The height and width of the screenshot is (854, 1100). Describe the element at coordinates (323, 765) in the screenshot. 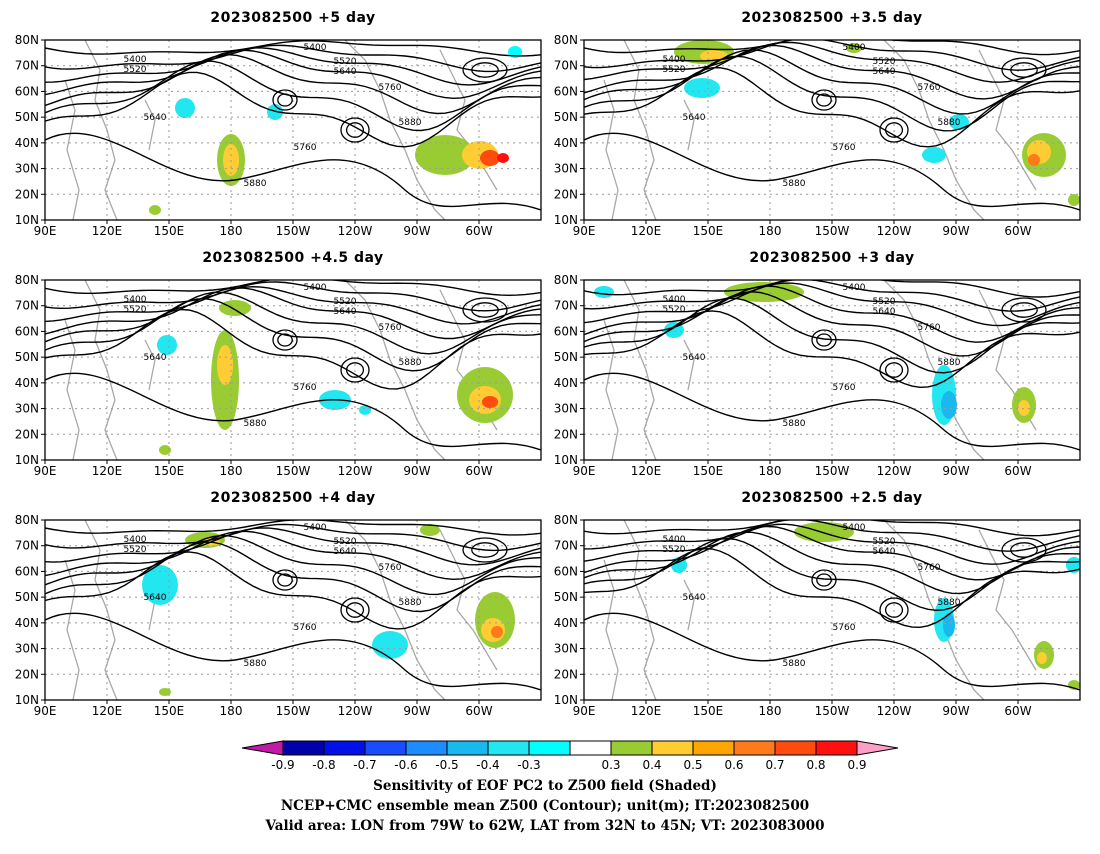

I see `colorbar-tick-label: -0.8` at that location.